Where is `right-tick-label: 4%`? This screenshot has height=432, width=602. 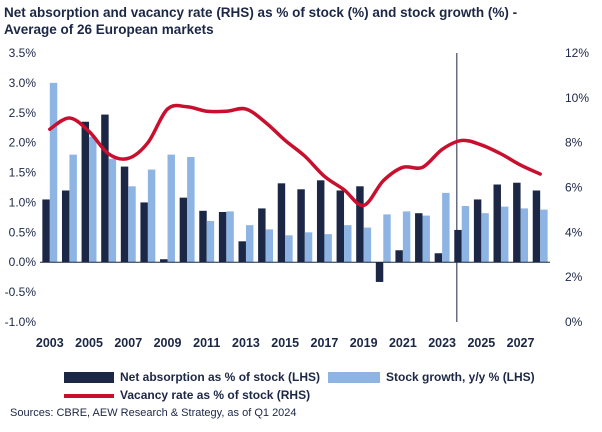
right-tick-label: 4% is located at coordinates (574, 232).